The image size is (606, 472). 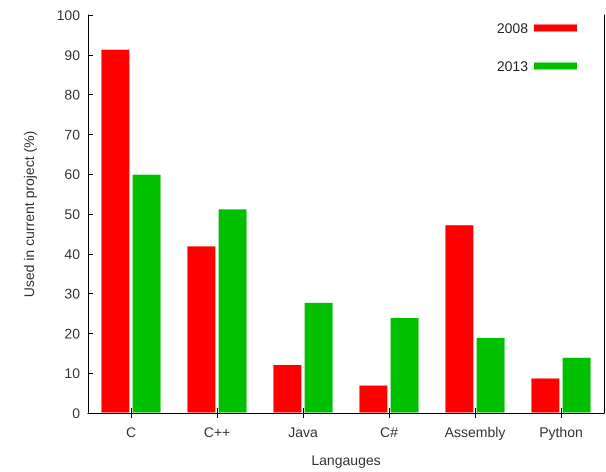 What do you see at coordinates (131, 432) in the screenshot?
I see `x-tick-label: C` at bounding box center [131, 432].